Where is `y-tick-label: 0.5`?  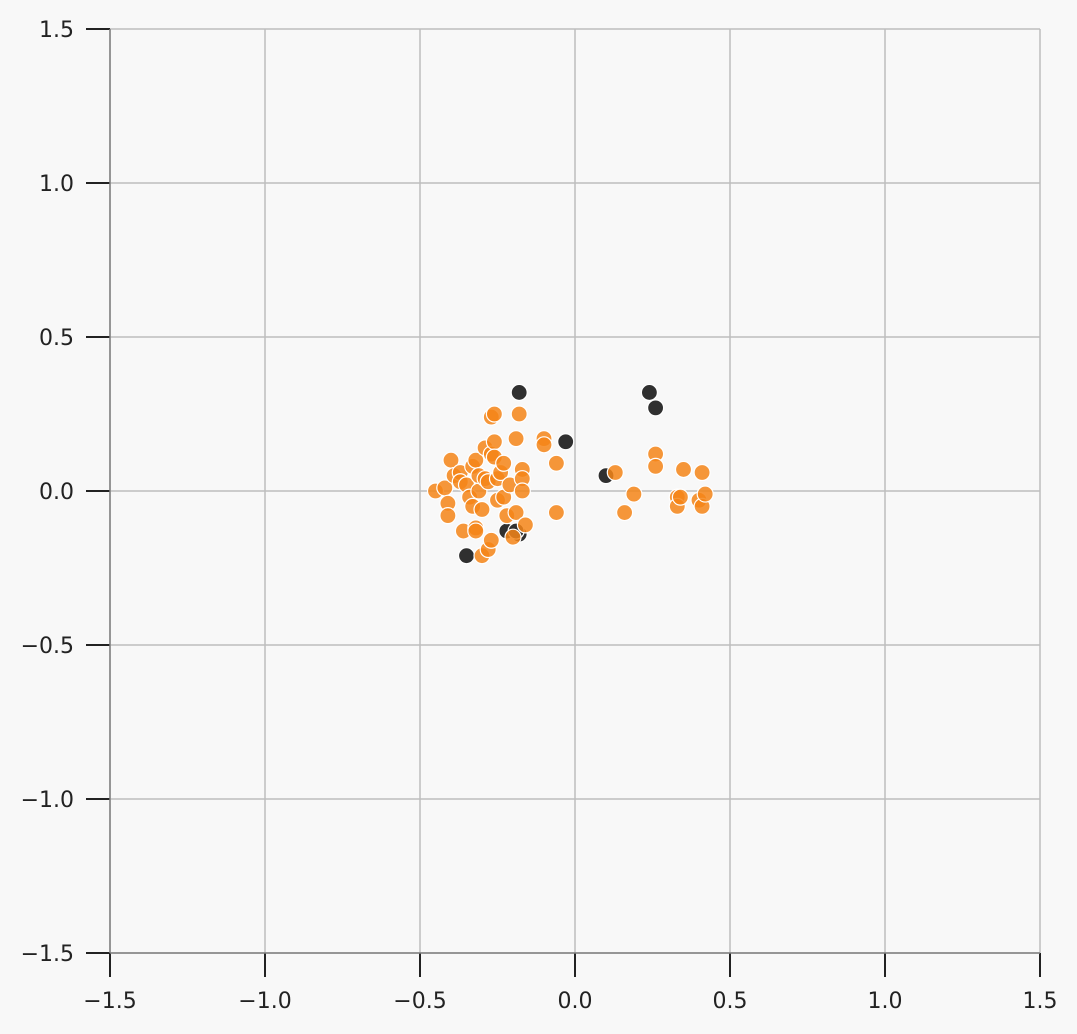
y-tick-label: 0.5 is located at coordinates (56, 338).